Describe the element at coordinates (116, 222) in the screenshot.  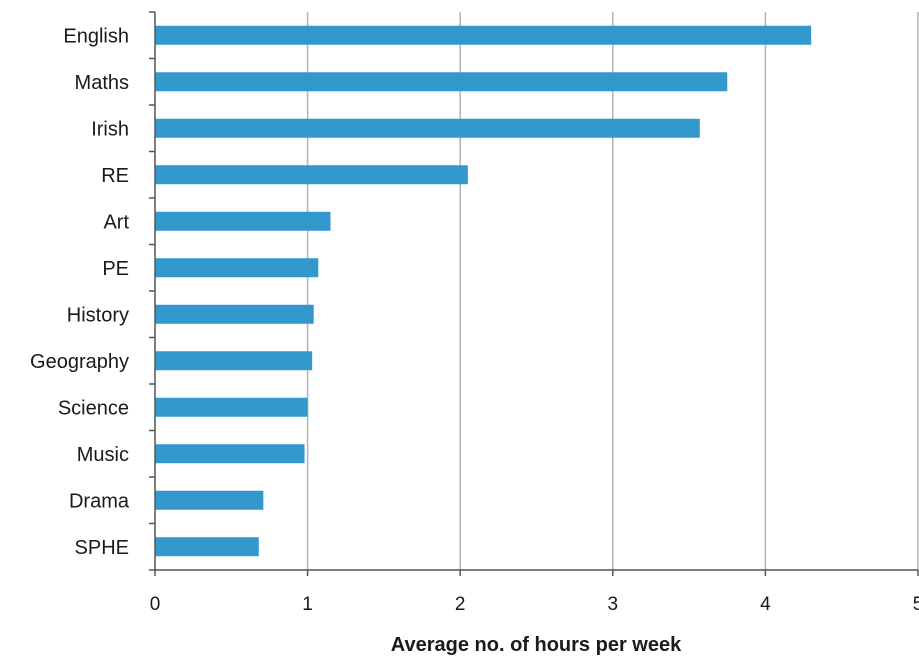
I see `category-label-art: Art` at that location.